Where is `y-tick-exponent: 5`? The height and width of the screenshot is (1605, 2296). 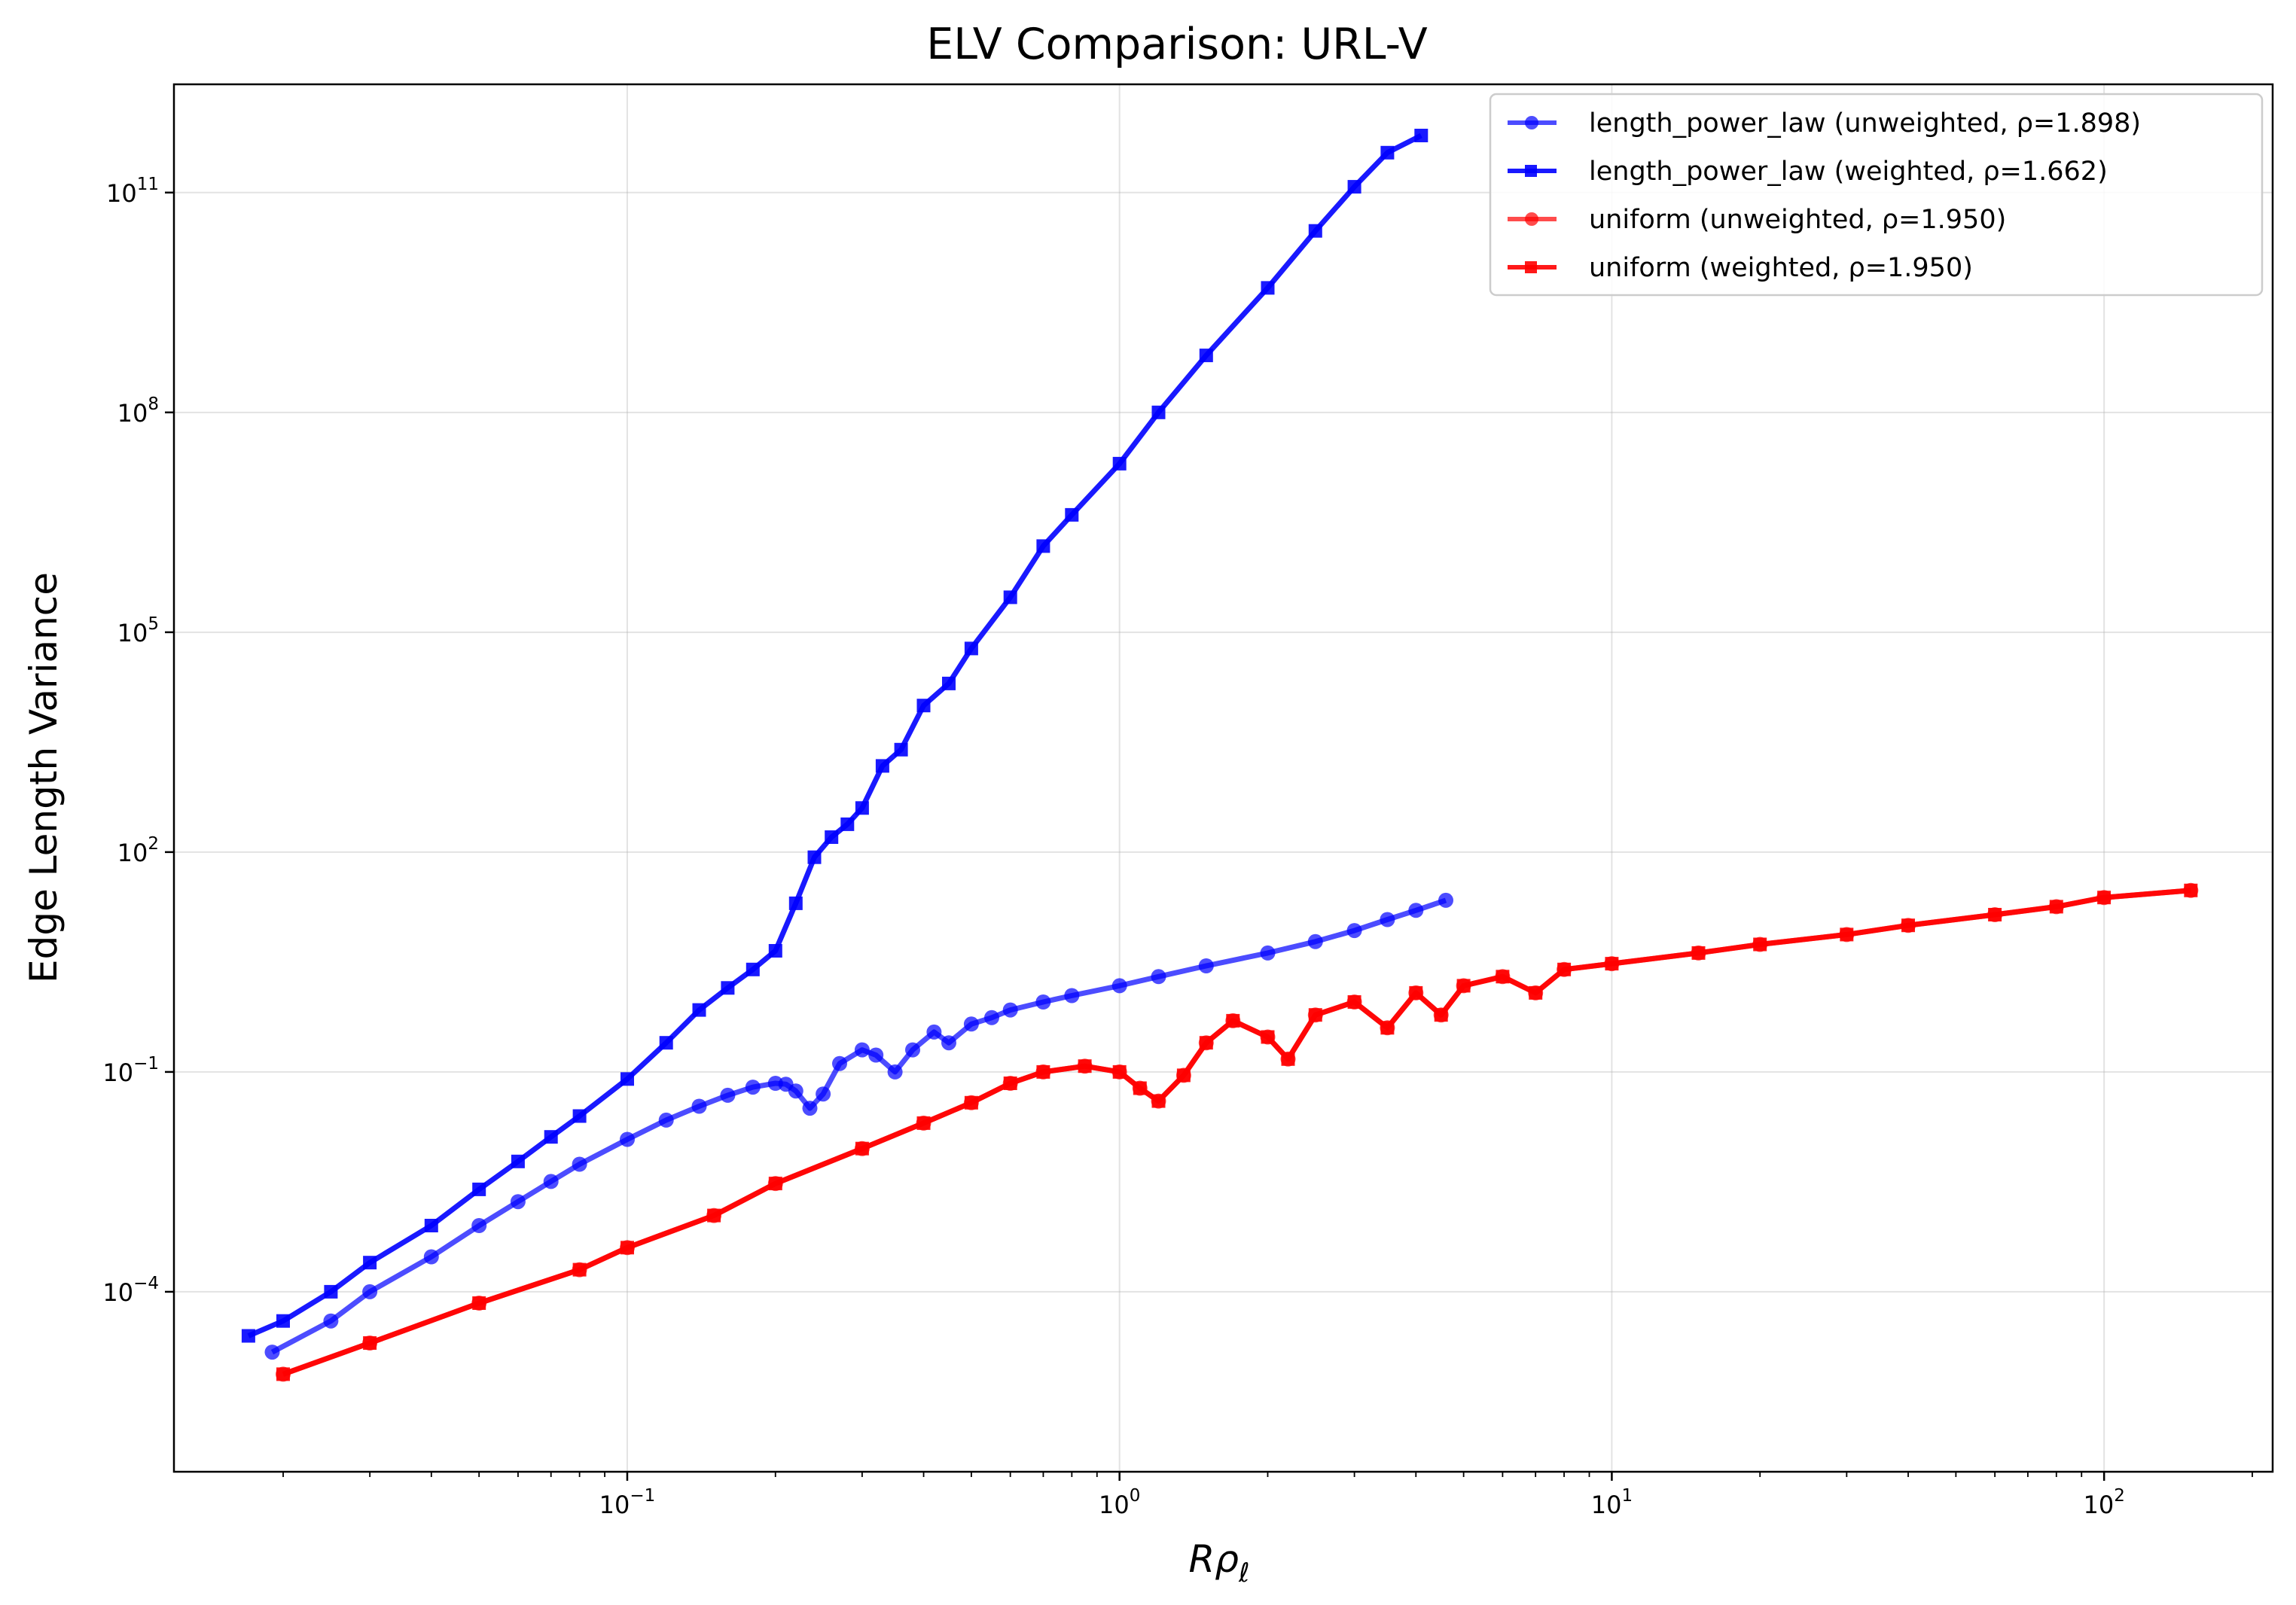 y-tick-exponent: 5 is located at coordinates (153, 624).